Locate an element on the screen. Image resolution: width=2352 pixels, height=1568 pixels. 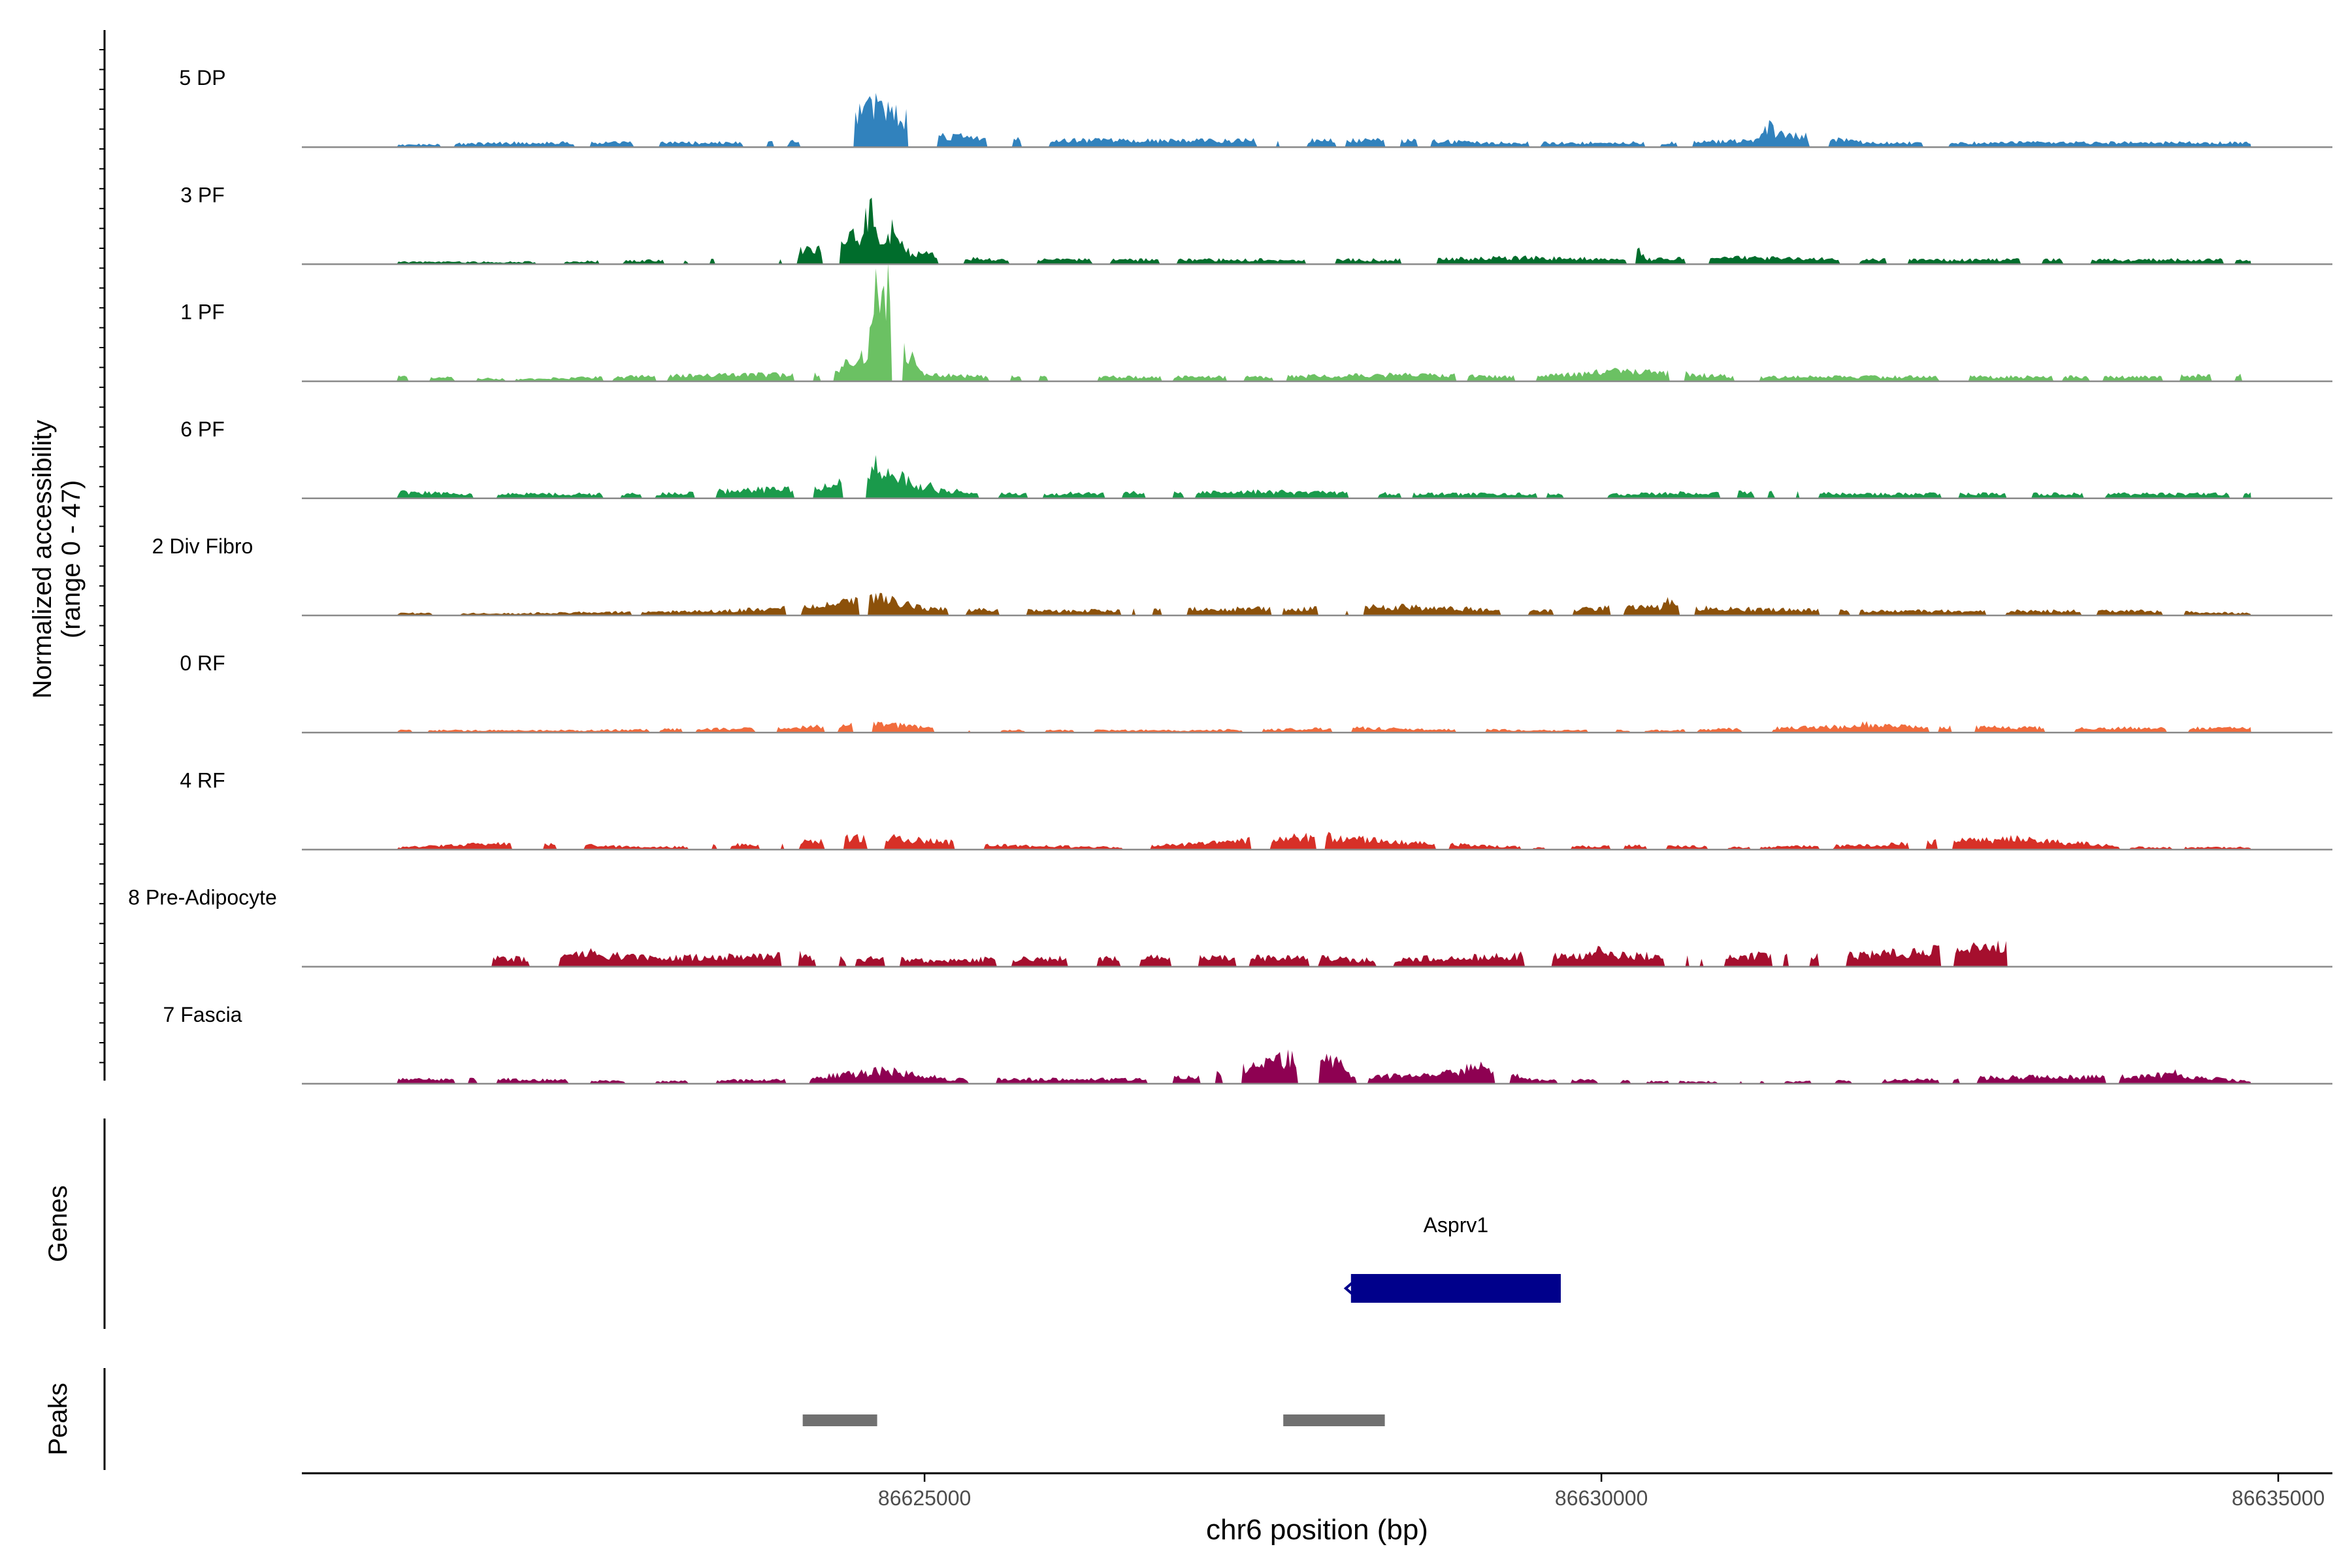
track-label-5-dp: 5 DP is located at coordinates (202, 78).